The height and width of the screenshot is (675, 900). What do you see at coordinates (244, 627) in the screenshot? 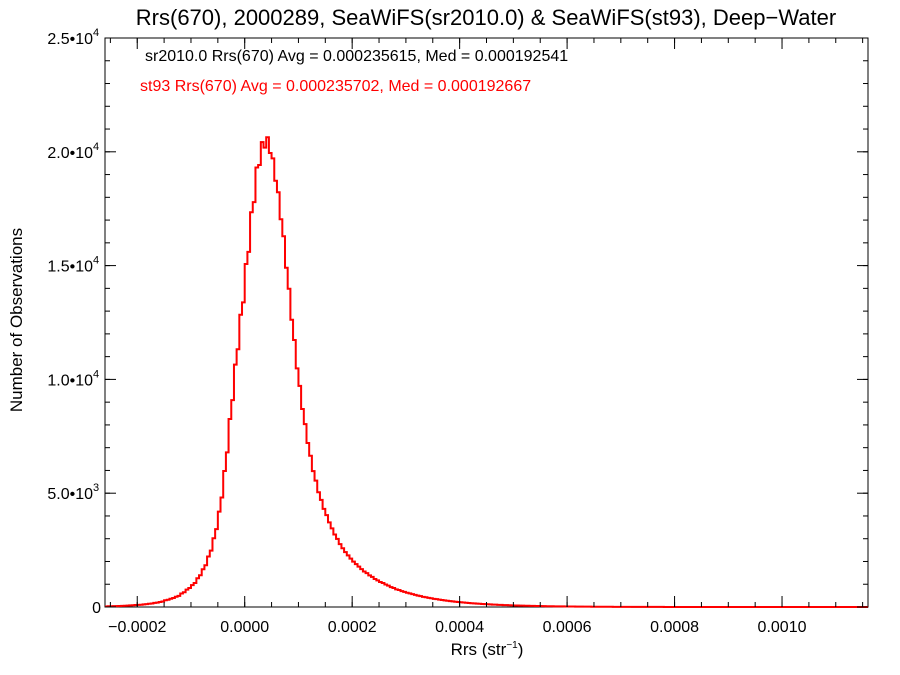
I see `x-tick-label: 0.0000` at bounding box center [244, 627].